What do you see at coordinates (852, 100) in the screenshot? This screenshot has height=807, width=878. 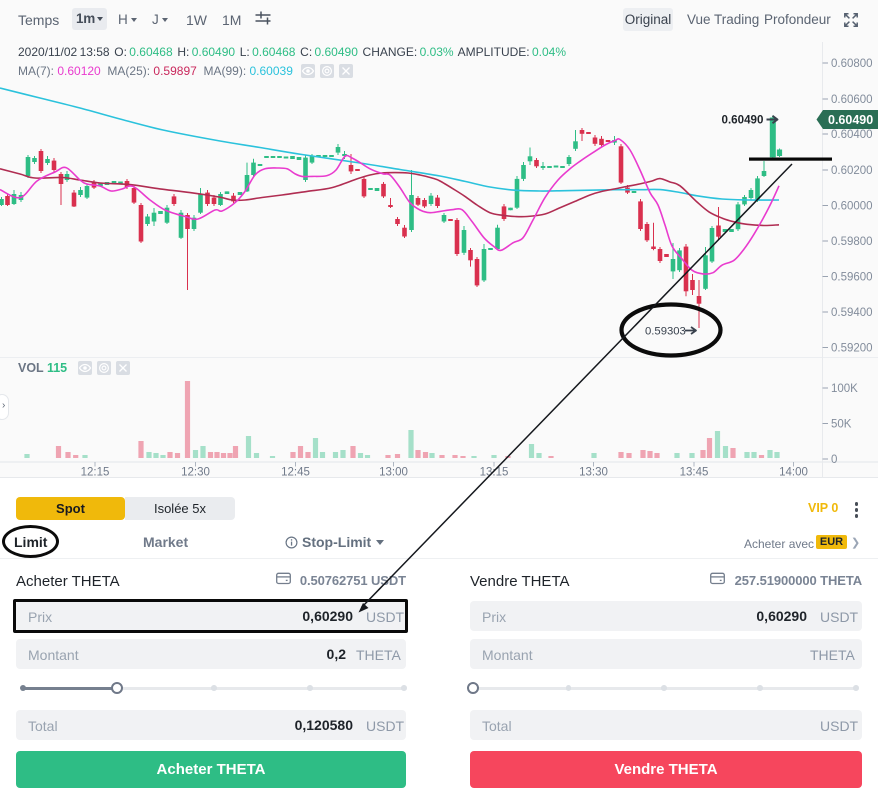 I see `svg-text: 0.60600` at bounding box center [852, 100].